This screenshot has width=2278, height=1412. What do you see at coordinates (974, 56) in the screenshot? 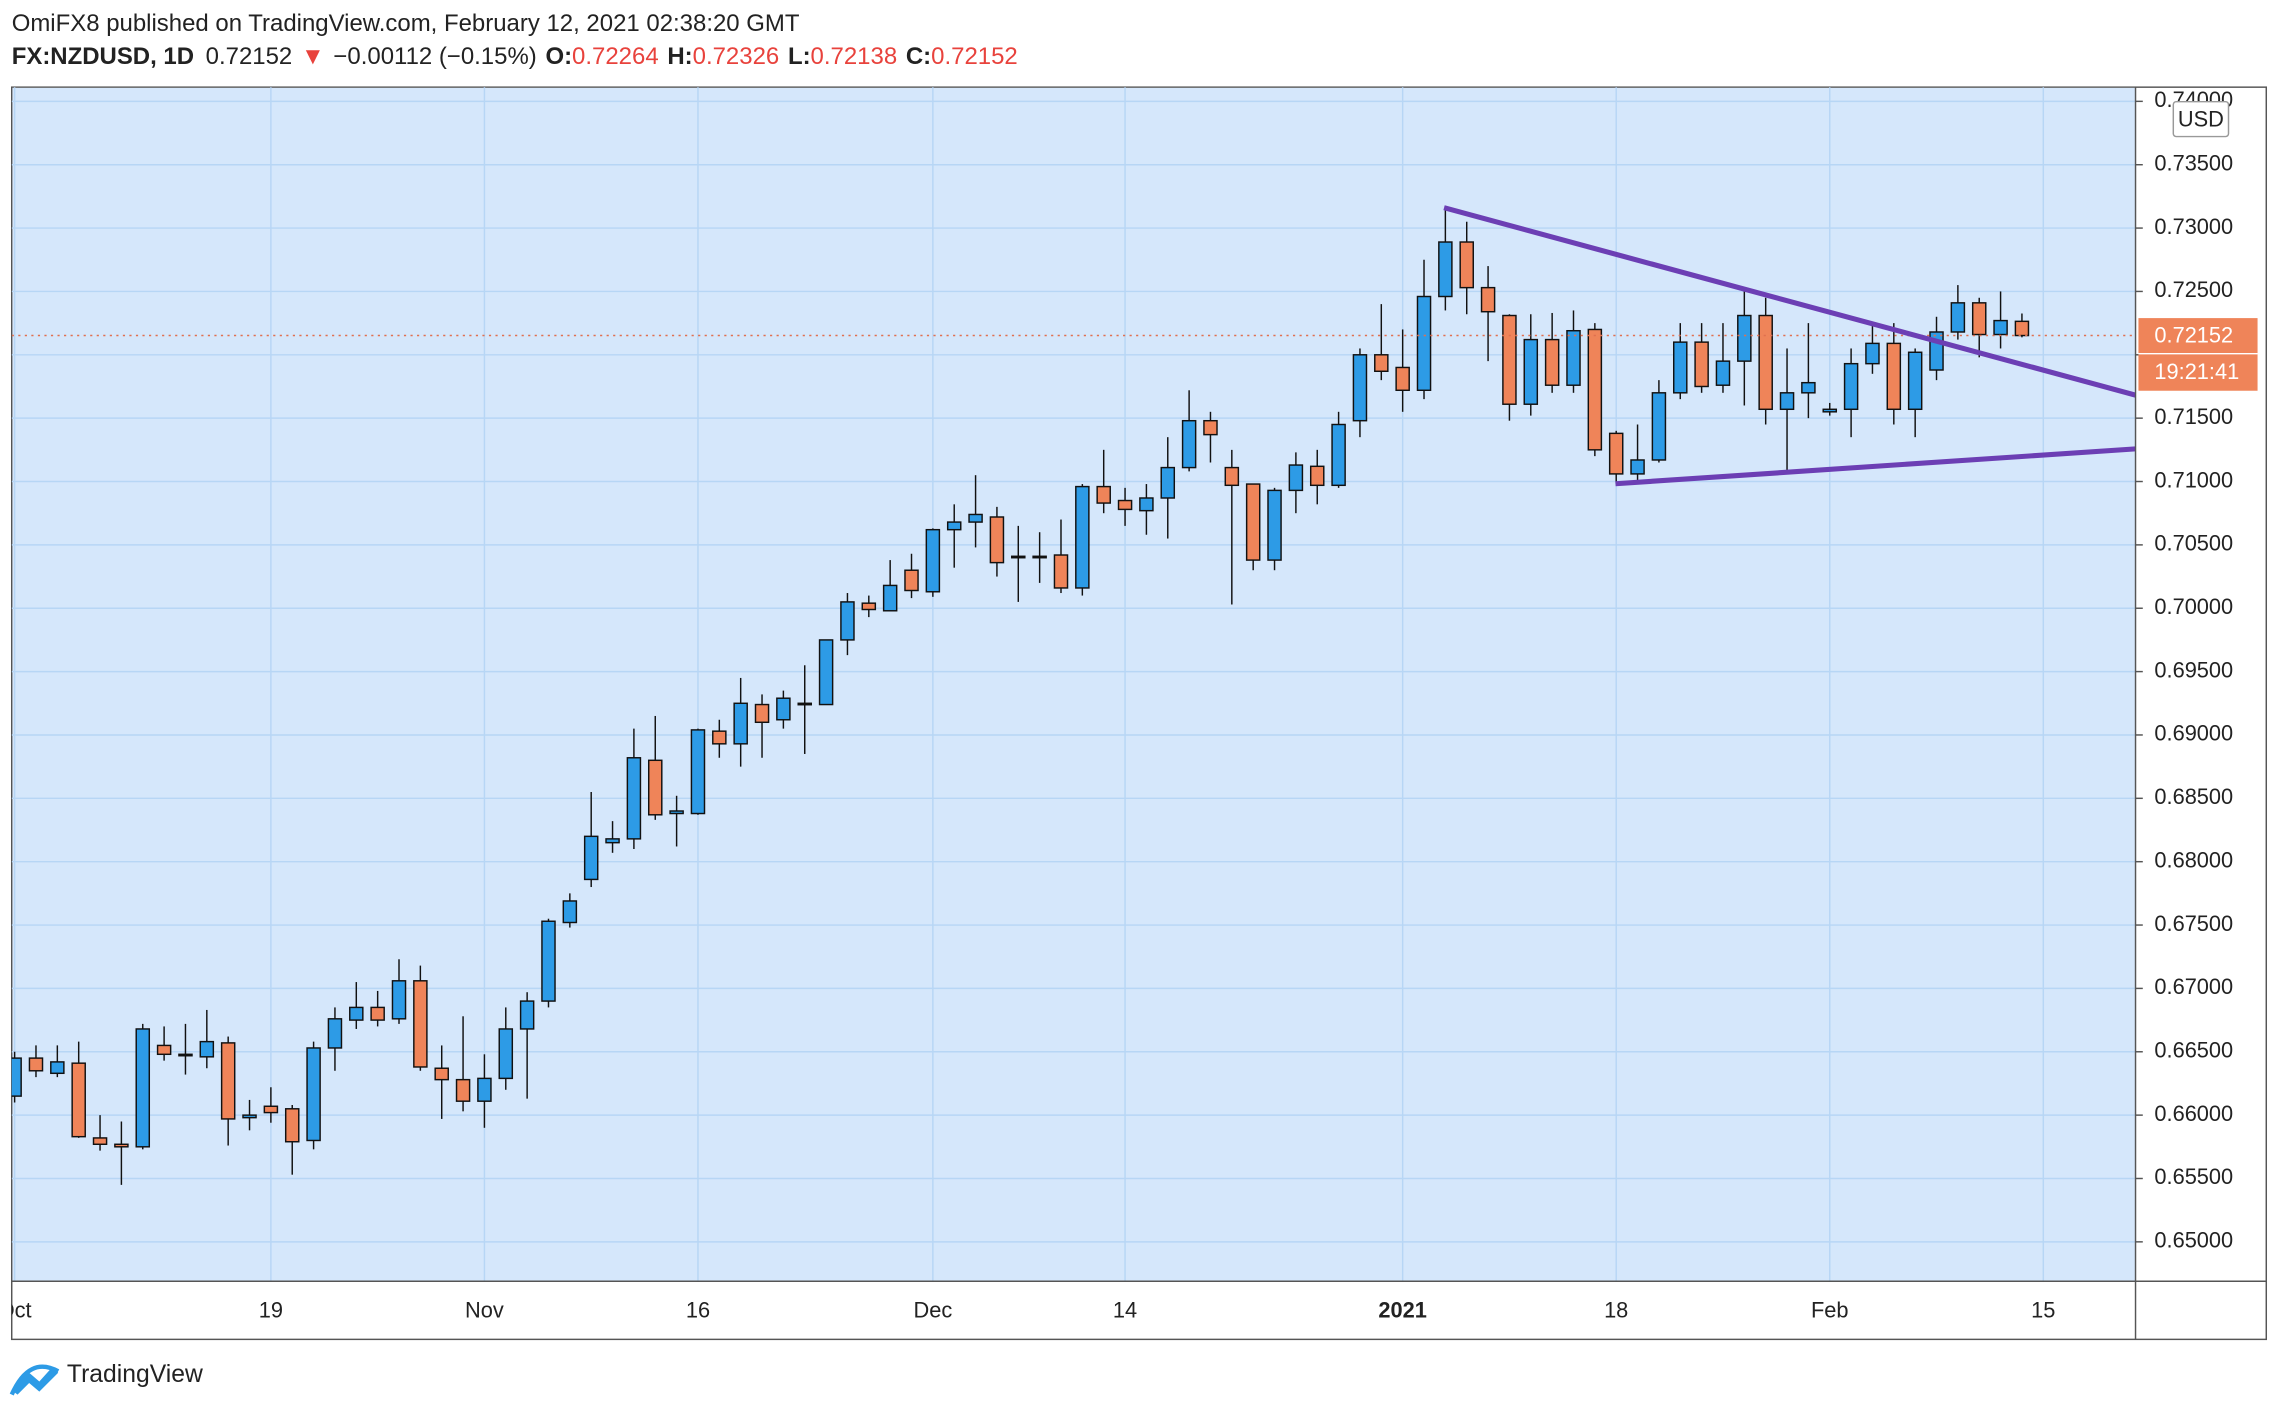
I see `ohlc-value: 0.72152` at bounding box center [974, 56].